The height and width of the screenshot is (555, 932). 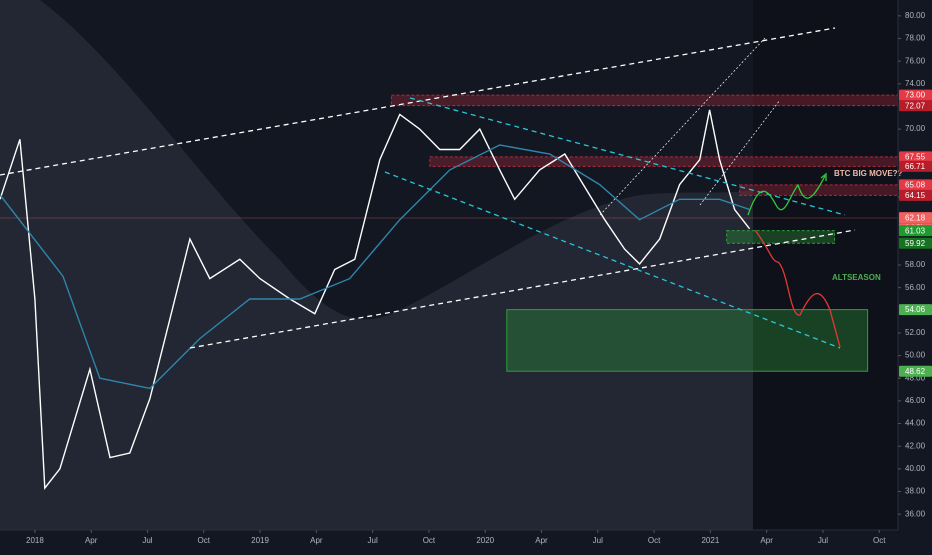 What do you see at coordinates (485, 540) in the screenshot?
I see `x-tick-label: 2020` at bounding box center [485, 540].